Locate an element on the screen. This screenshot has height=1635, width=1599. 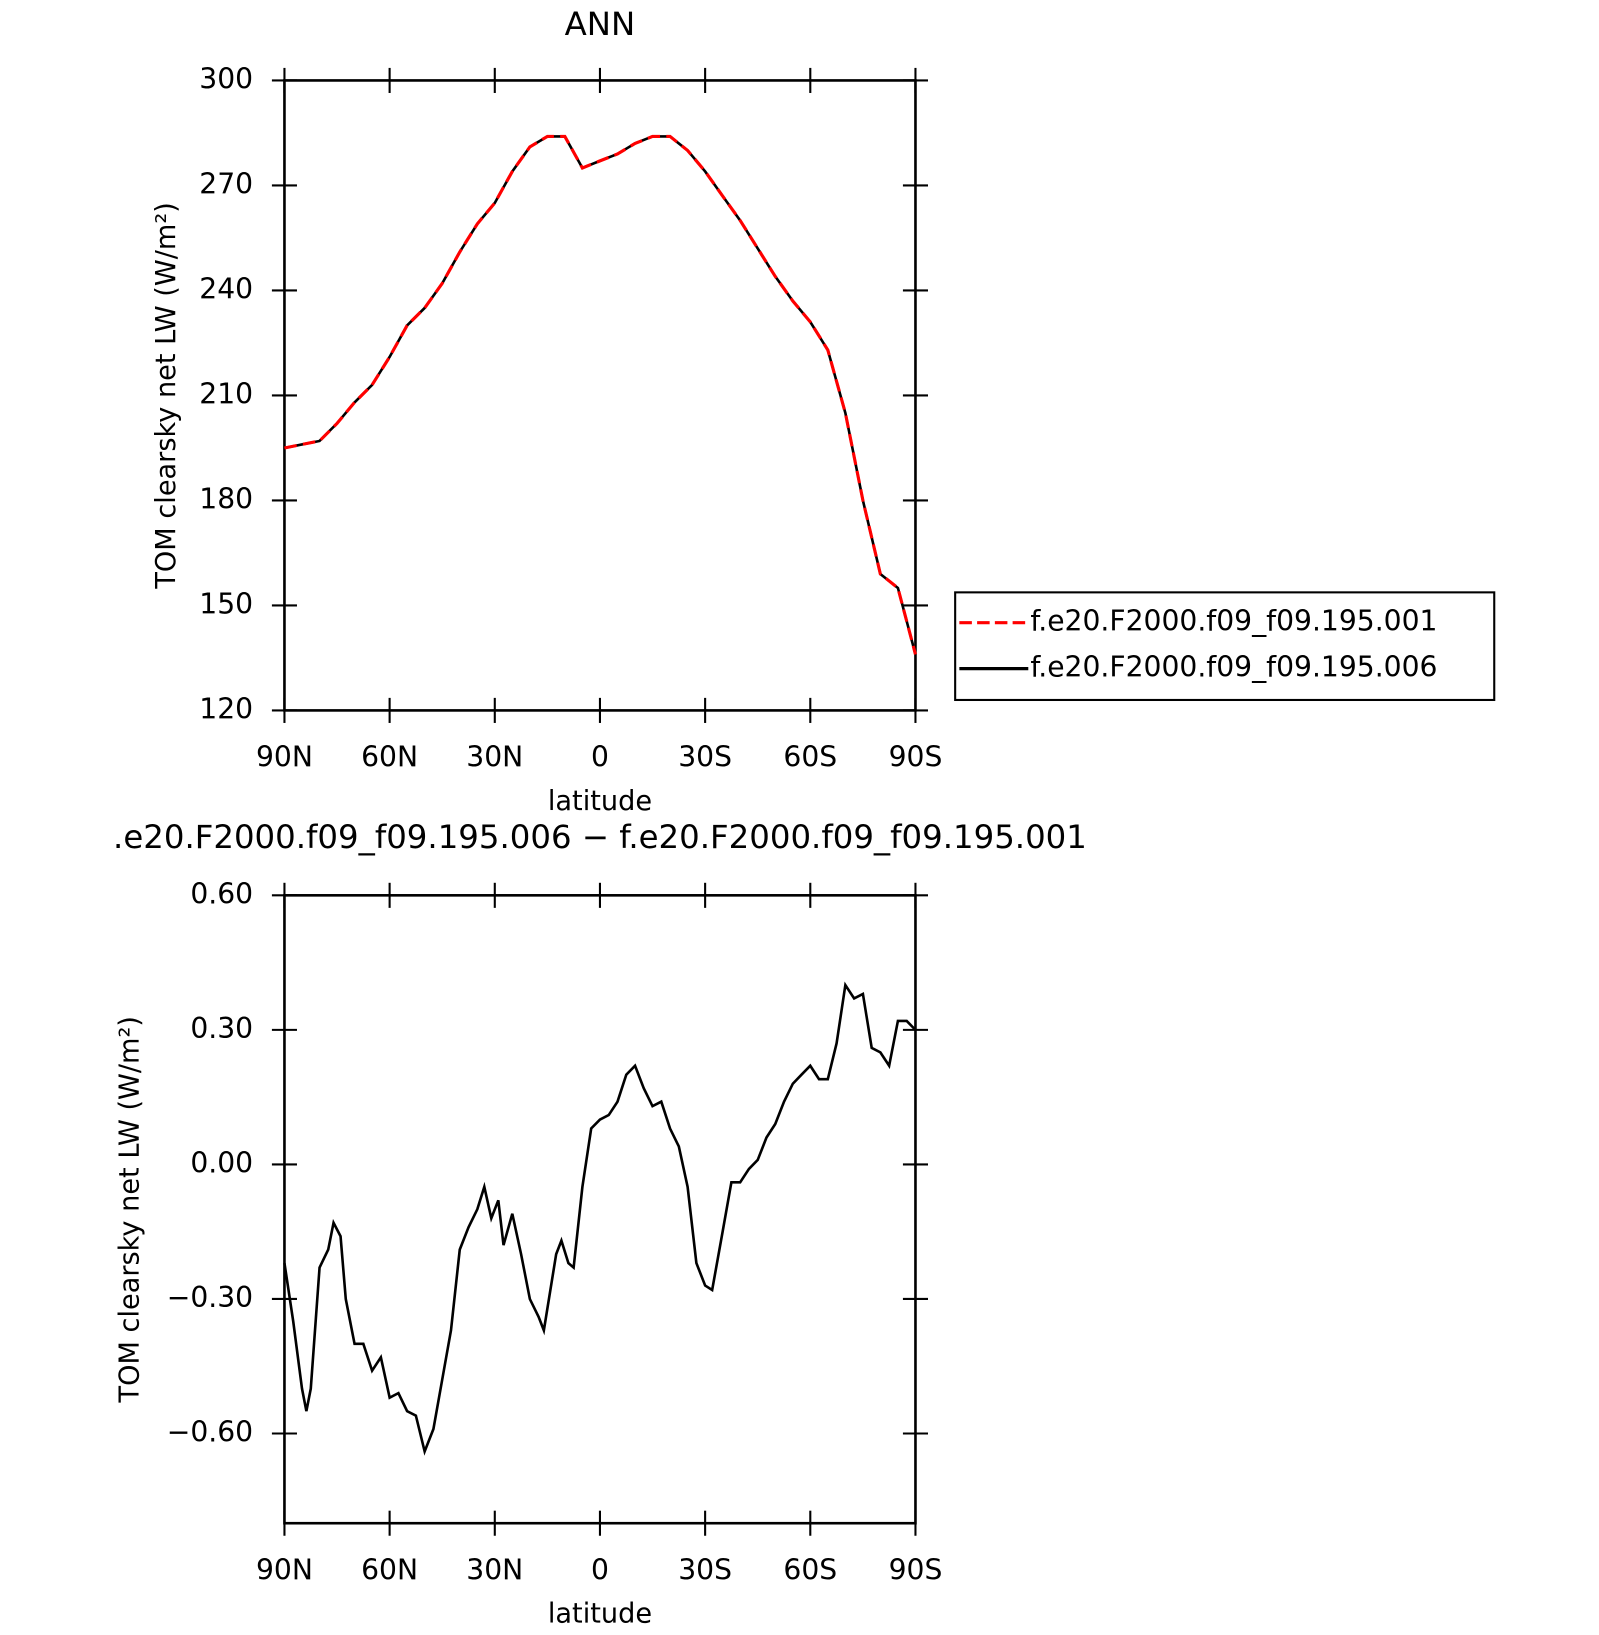
y-tick-label: 270 is located at coordinates (226, 183).